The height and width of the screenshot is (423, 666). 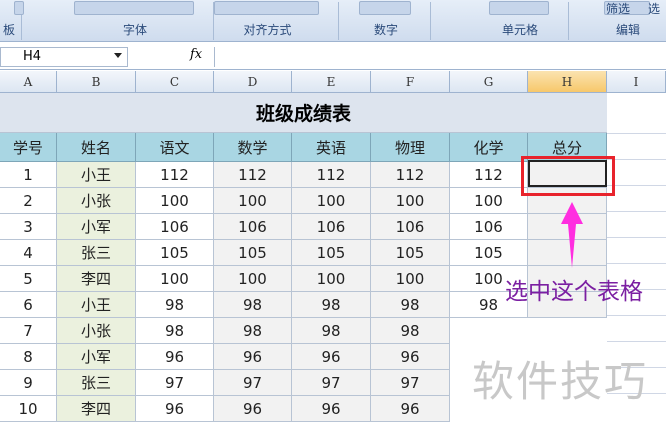 What do you see at coordinates (331, 147) in the screenshot?
I see `table-header-cell: 英语` at bounding box center [331, 147].